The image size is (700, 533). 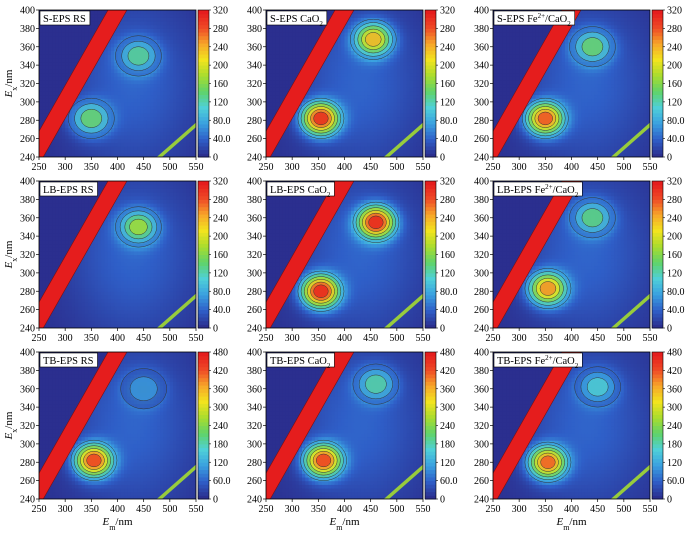 What do you see at coordinates (11, 425) in the screenshot?
I see `y-axis-label: Ex/nm` at bounding box center [11, 425].